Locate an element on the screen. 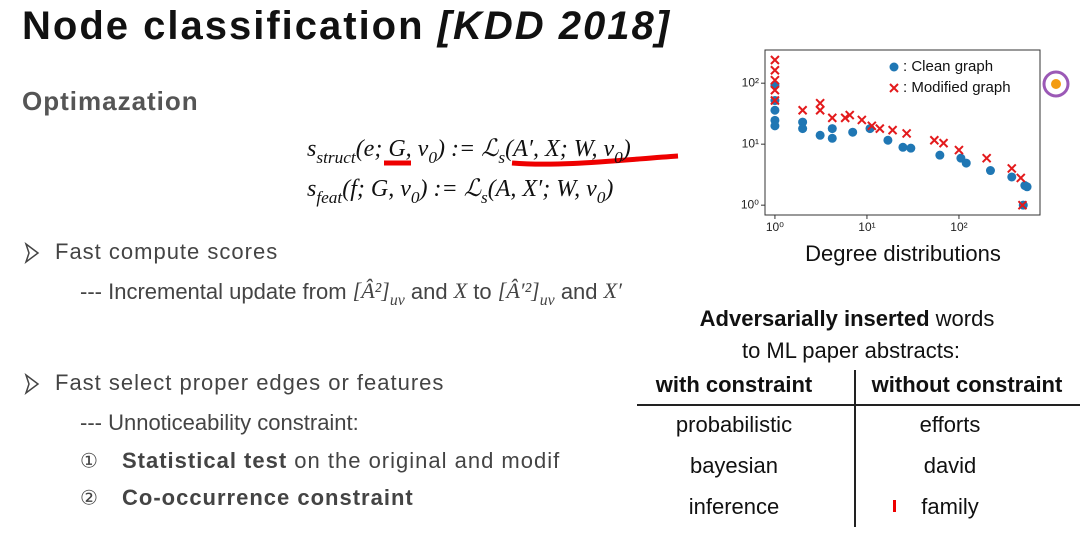 The image size is (1082, 551). chart-panel is located at coordinates (908, 160).